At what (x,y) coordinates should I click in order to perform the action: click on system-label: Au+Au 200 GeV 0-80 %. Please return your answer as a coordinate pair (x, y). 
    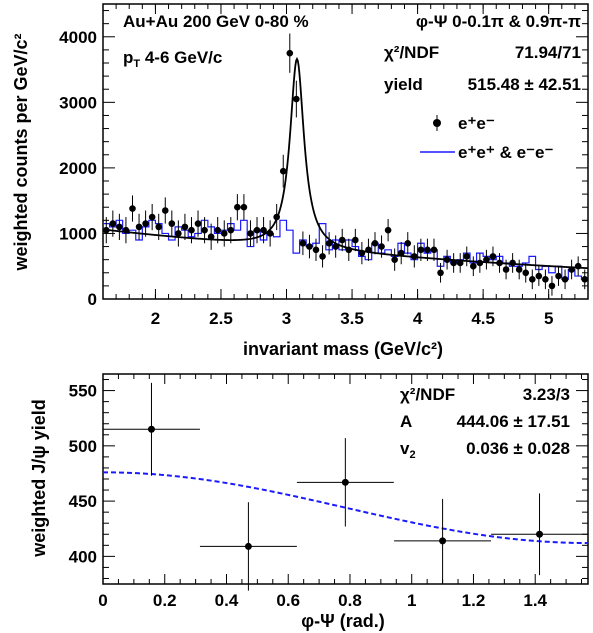
    Looking at the image, I should click on (216, 21).